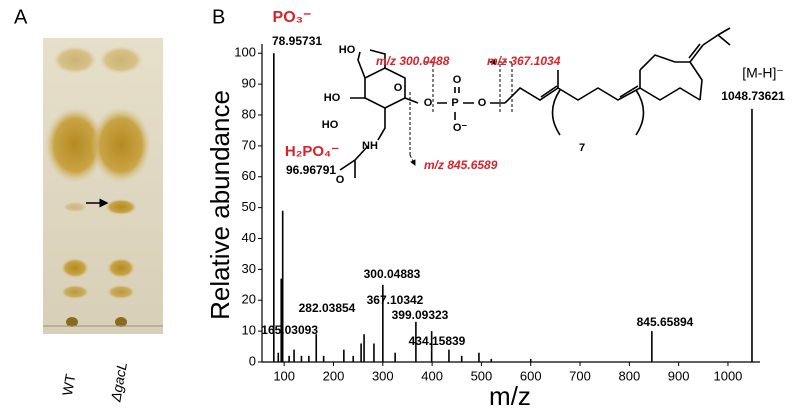 The image size is (800, 413). Describe the element at coordinates (582, 148) in the screenshot. I see `atom-label: 7` at that location.